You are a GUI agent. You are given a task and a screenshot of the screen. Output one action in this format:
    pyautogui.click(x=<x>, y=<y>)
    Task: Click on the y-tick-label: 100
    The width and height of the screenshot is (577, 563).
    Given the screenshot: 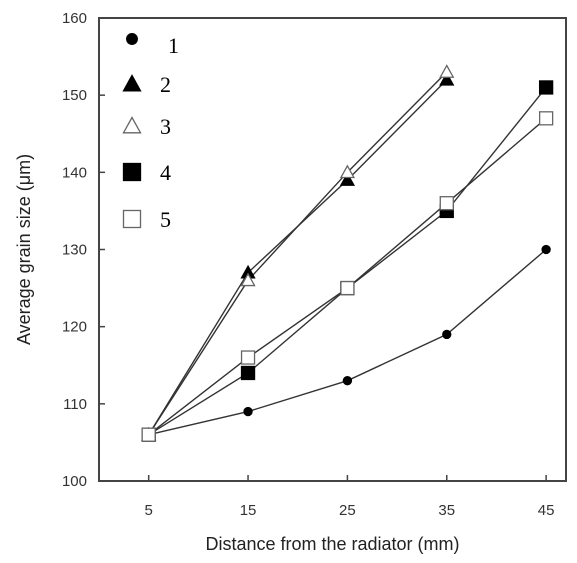 What is the action you would take?
    pyautogui.click(x=74, y=481)
    